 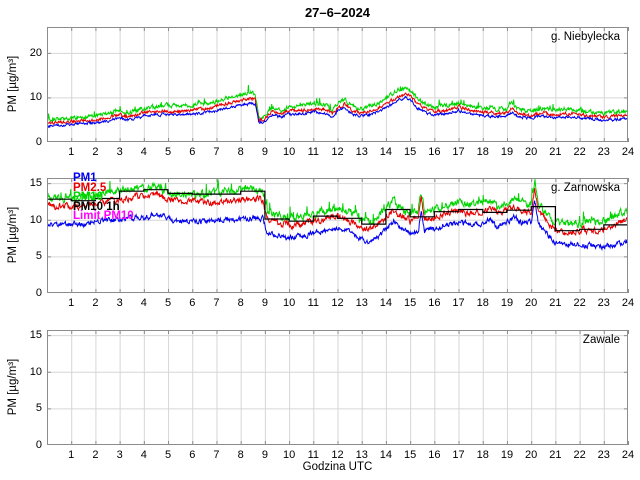 I want to click on station-label-niebylecka: g. Niebylecka, so click(x=585, y=37).